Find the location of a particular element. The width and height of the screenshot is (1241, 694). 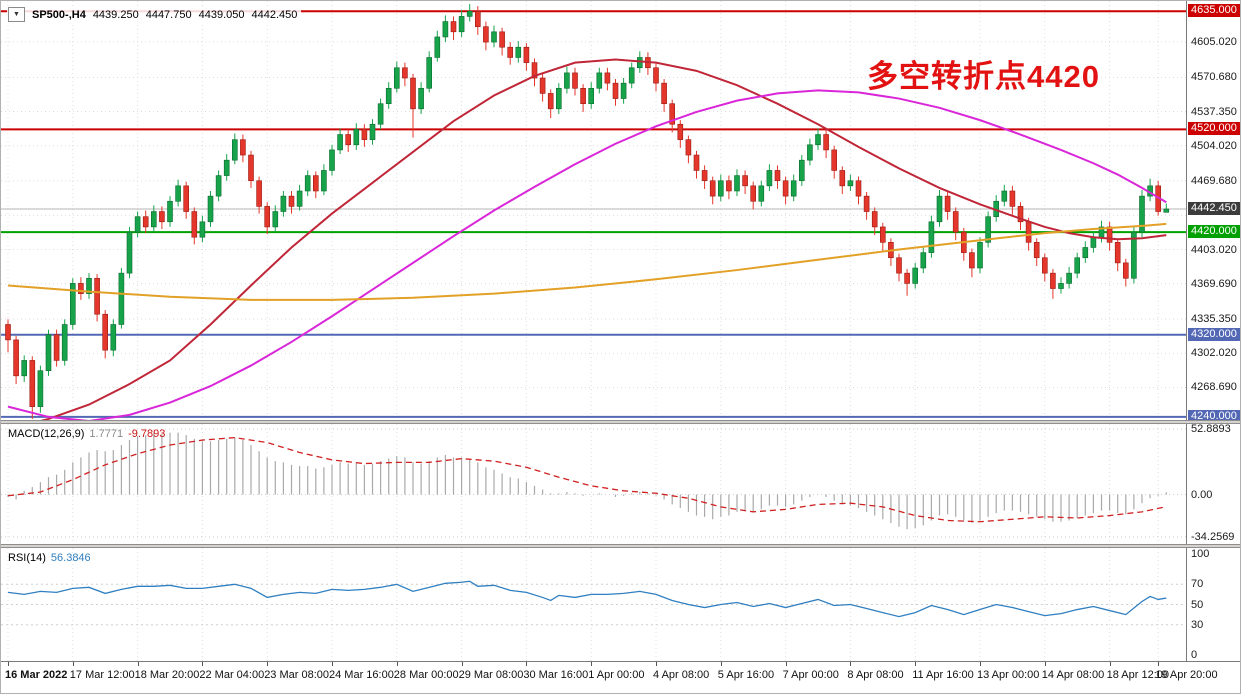

time-label: 29 Mar 08:00 is located at coordinates (491, 675).